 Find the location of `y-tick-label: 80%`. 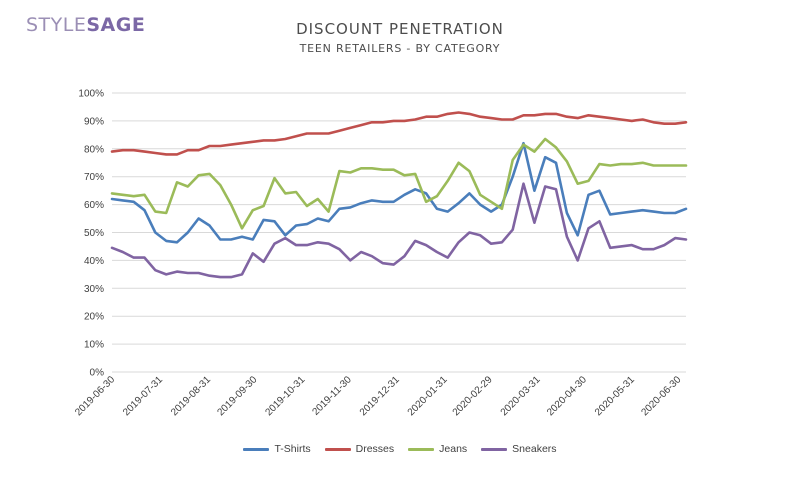

y-tick-label: 80% is located at coordinates (94, 149).